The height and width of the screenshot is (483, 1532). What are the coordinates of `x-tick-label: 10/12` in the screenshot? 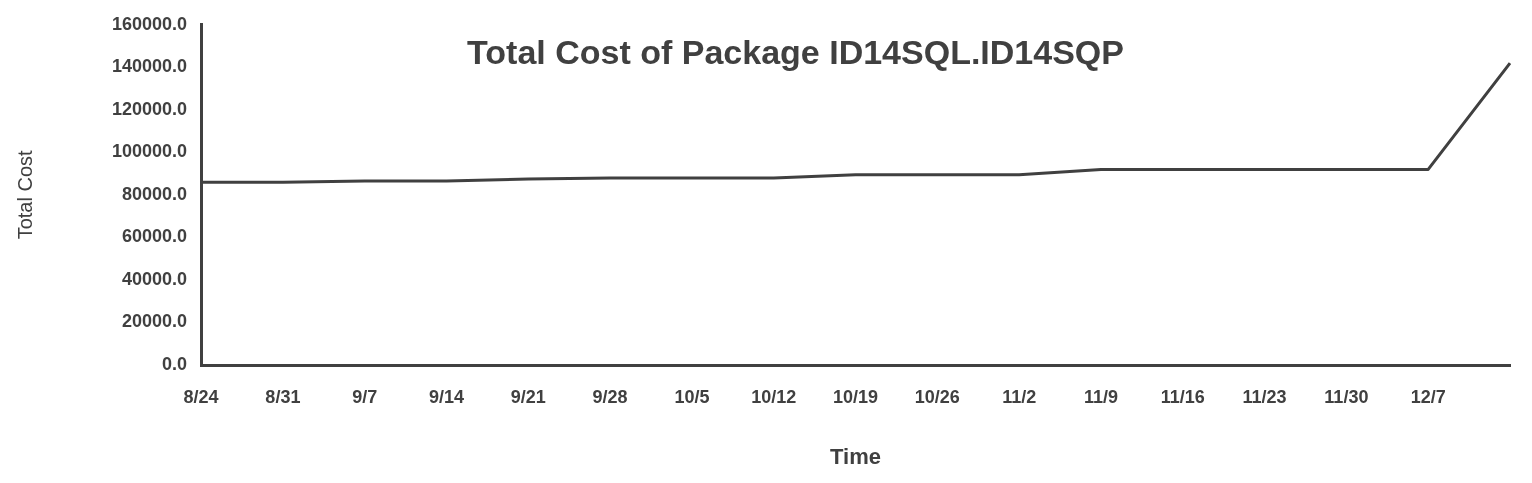 It's located at (774, 396).